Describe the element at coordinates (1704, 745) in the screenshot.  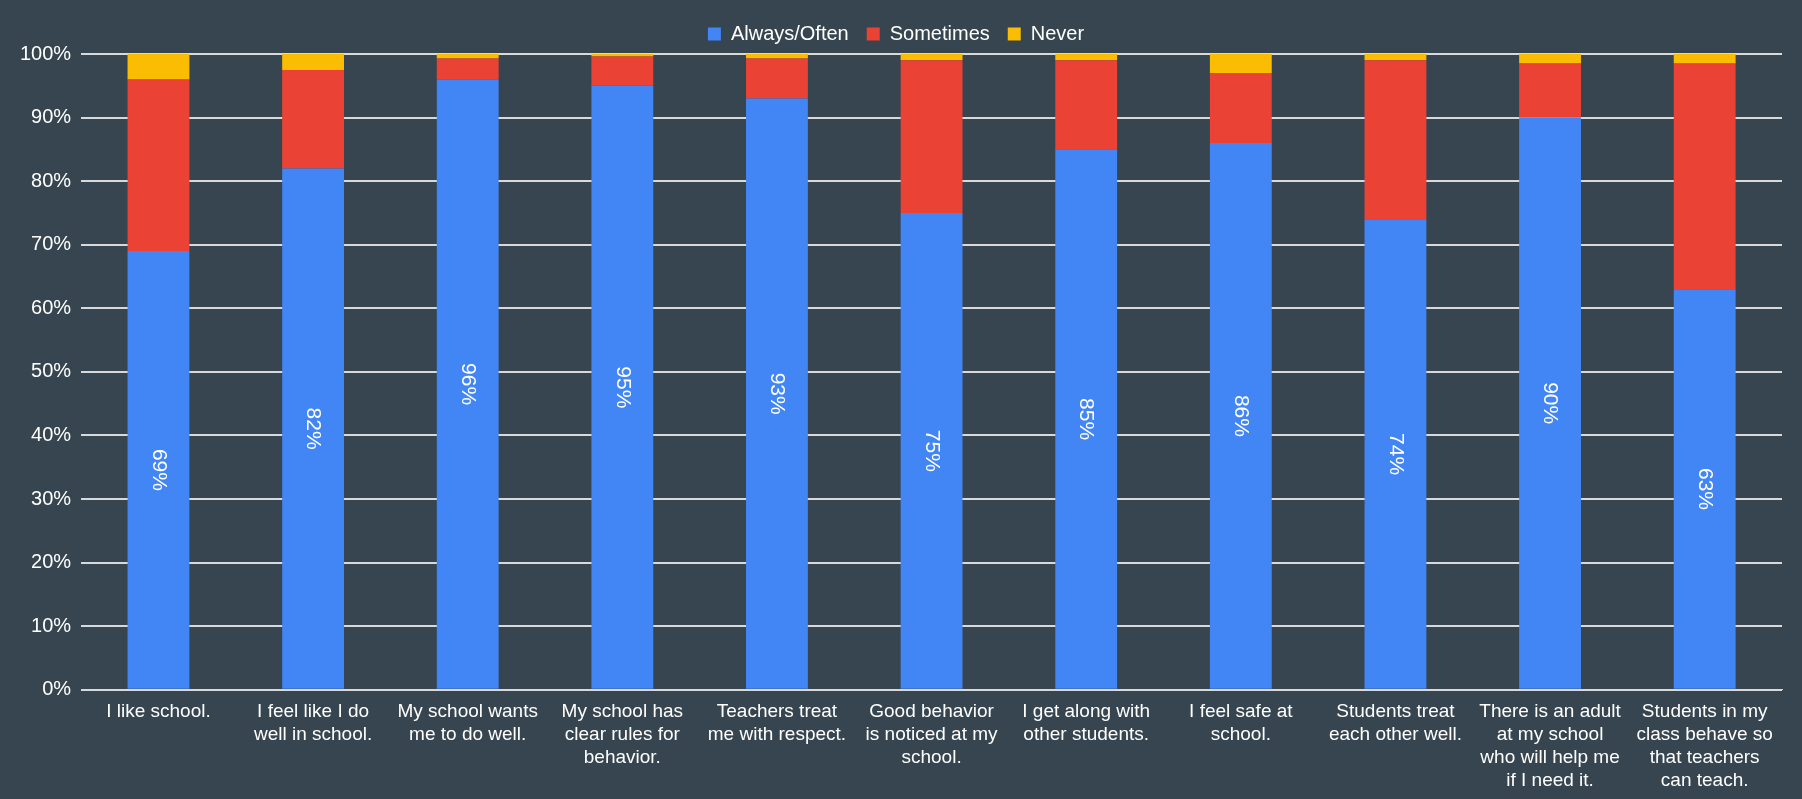
I see `x-tick-label: Students in my class behave so that teachers can teach.` at that location.